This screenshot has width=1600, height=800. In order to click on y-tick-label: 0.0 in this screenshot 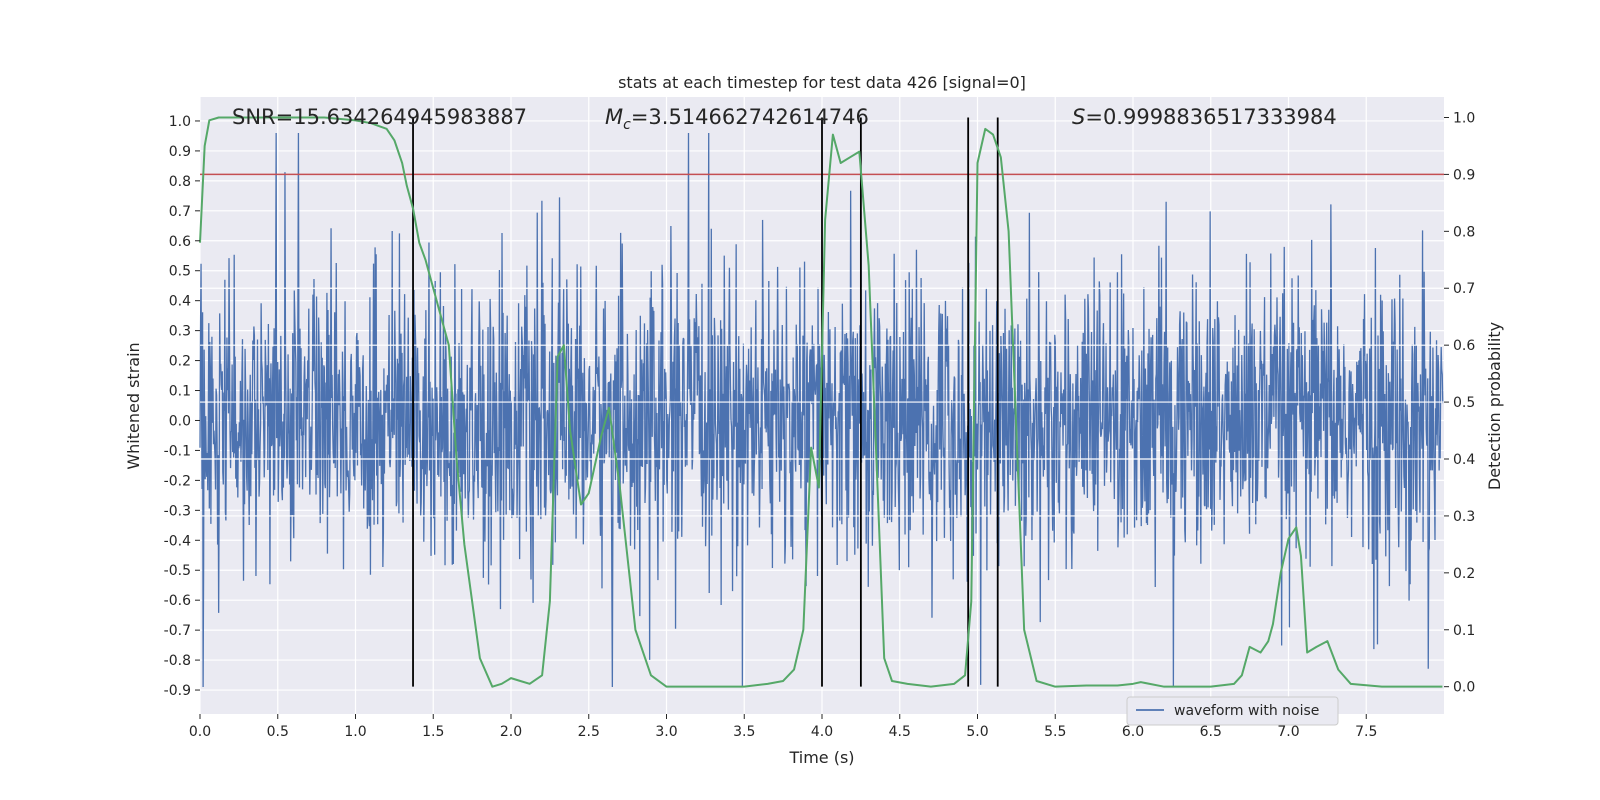, I will do `click(180, 421)`.